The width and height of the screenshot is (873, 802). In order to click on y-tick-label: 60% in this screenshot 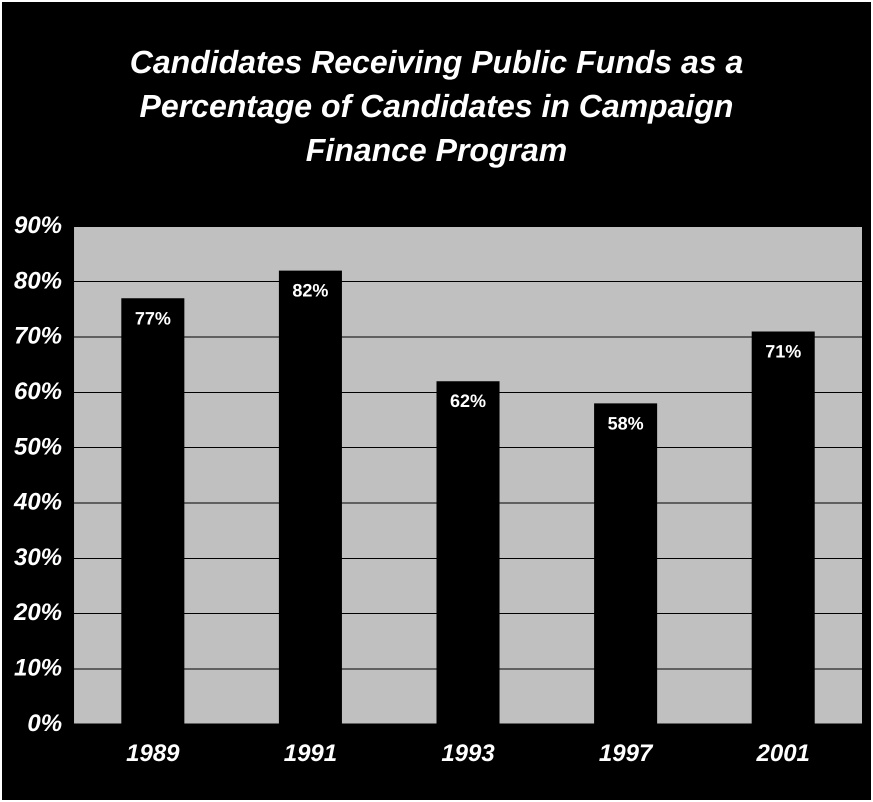, I will do `click(38, 391)`.